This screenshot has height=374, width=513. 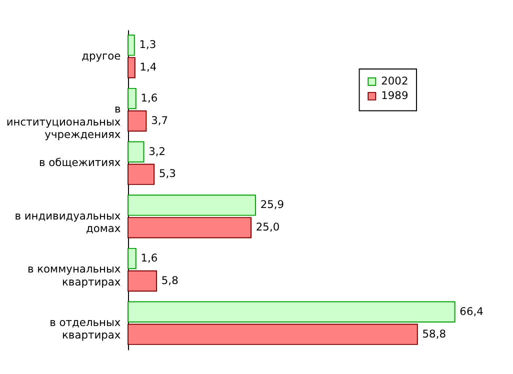 I want to click on data-label: 66,4, so click(x=472, y=311).